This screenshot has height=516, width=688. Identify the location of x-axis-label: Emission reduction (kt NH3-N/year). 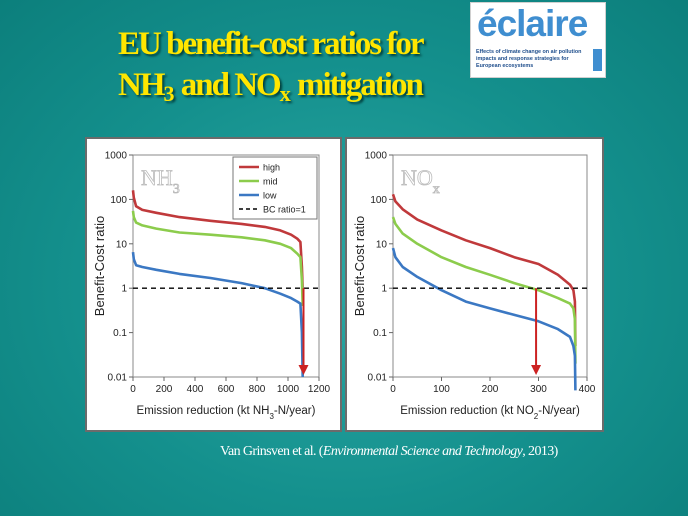
(226, 413).